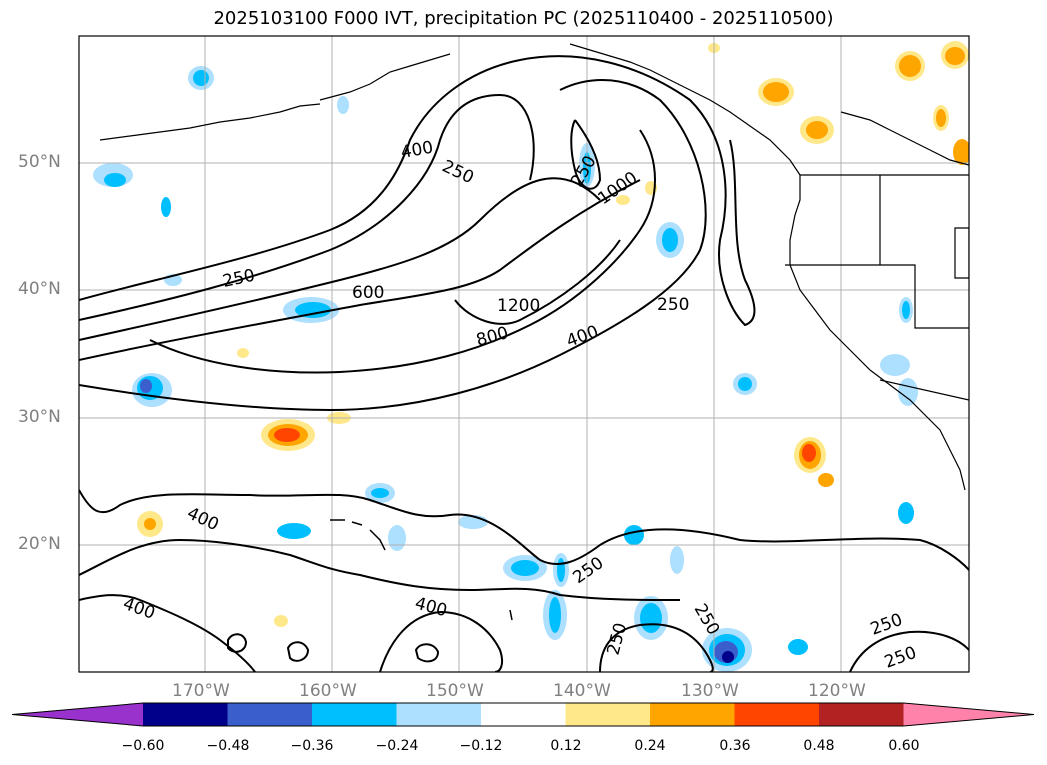 The height and width of the screenshot is (765, 1047). I want to click on lat-label-30n: 30°N, so click(39, 417).